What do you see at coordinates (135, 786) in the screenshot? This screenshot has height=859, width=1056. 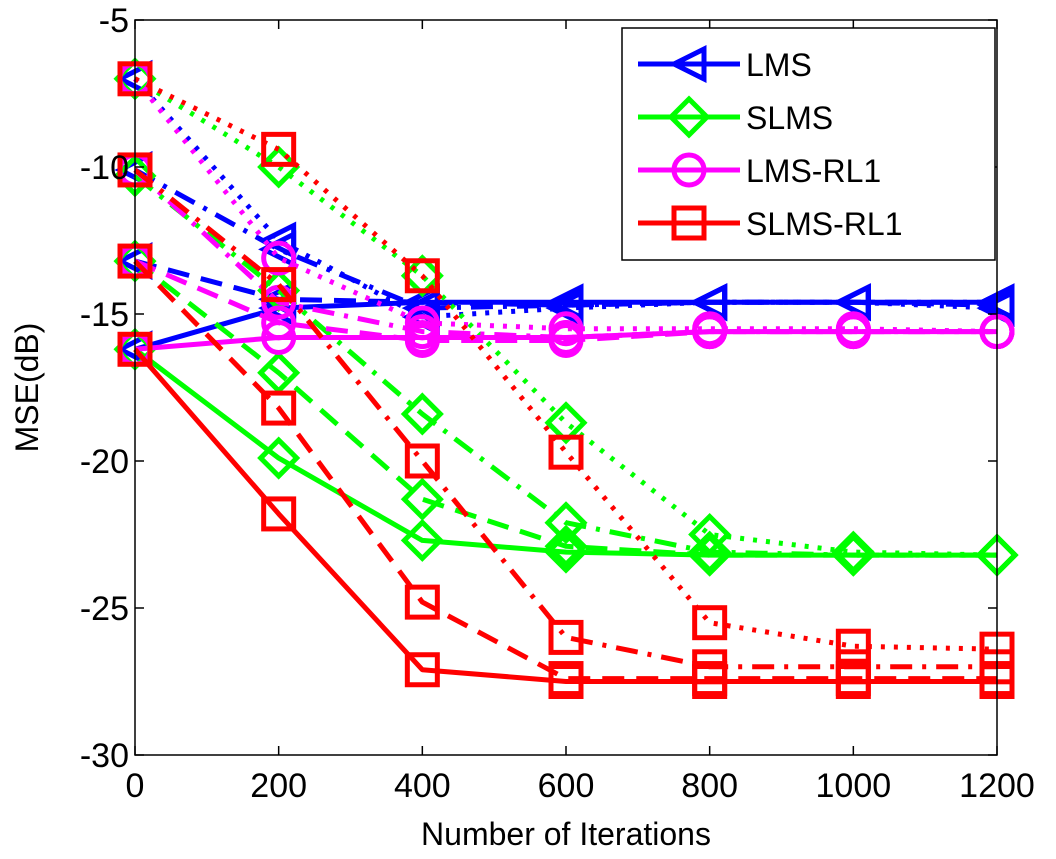 I see `x-tick-label: 0` at bounding box center [135, 786].